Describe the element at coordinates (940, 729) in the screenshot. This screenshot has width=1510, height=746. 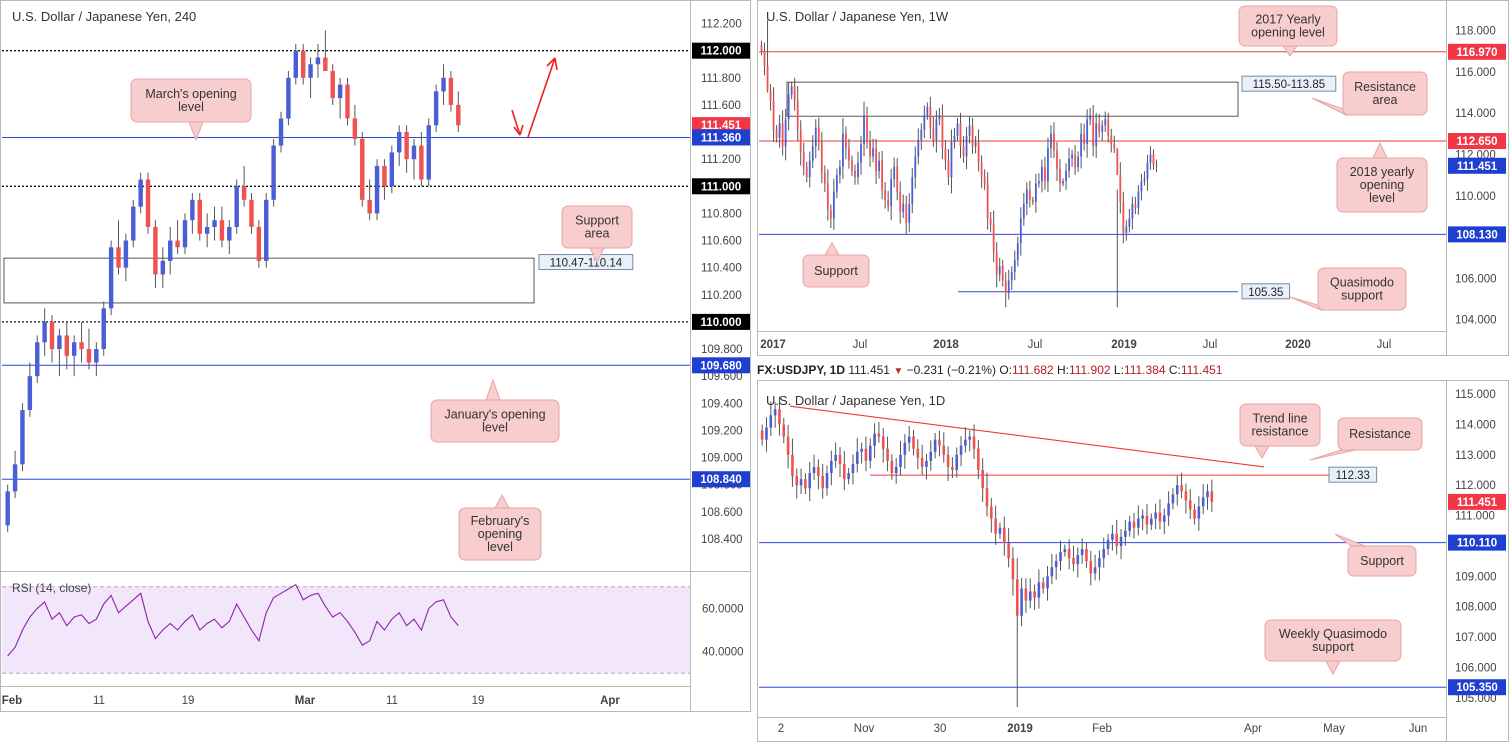
I see `d1-x-tick: 30` at that location.